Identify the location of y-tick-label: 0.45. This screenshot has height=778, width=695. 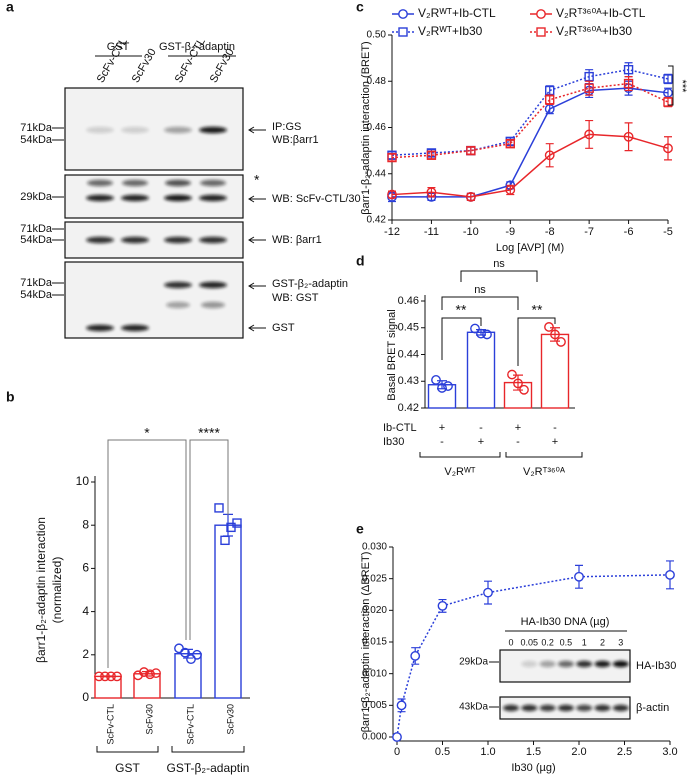
(408, 328).